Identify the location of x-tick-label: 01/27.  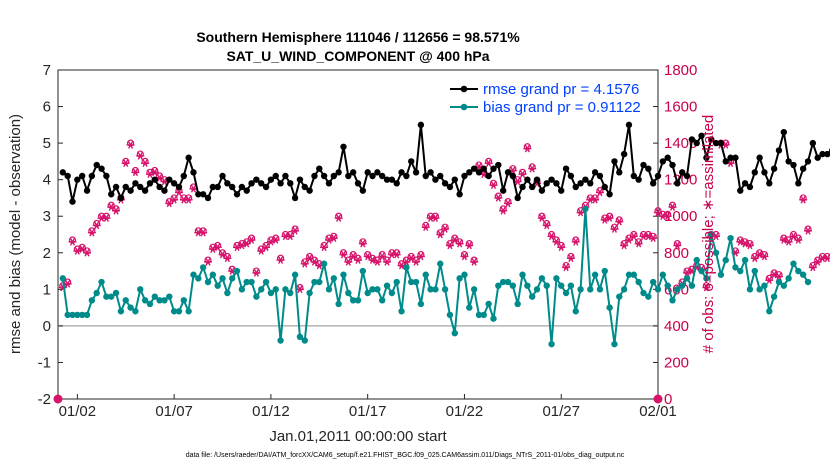
(561, 411).